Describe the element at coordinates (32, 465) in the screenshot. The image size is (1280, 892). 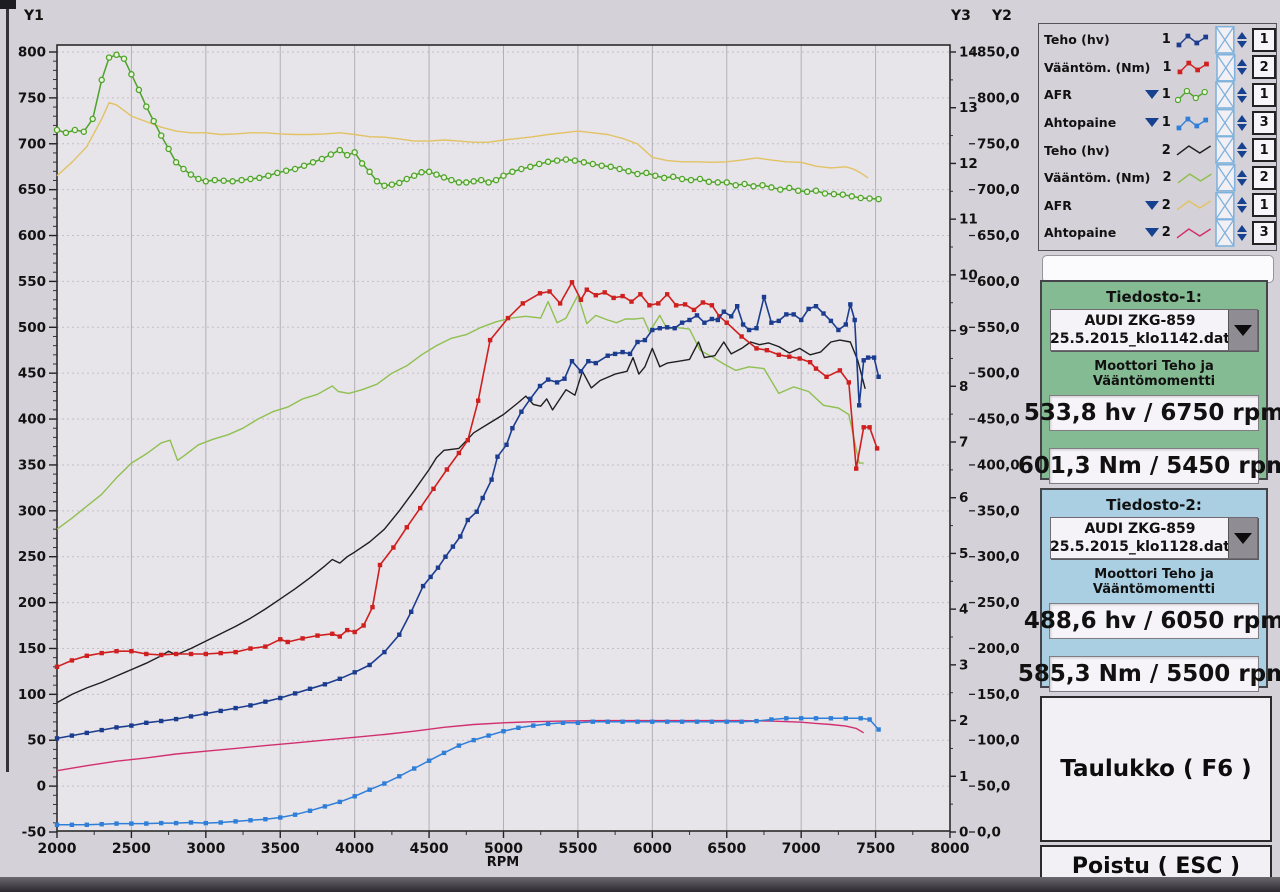
I see `svg-text: 350` at that location.